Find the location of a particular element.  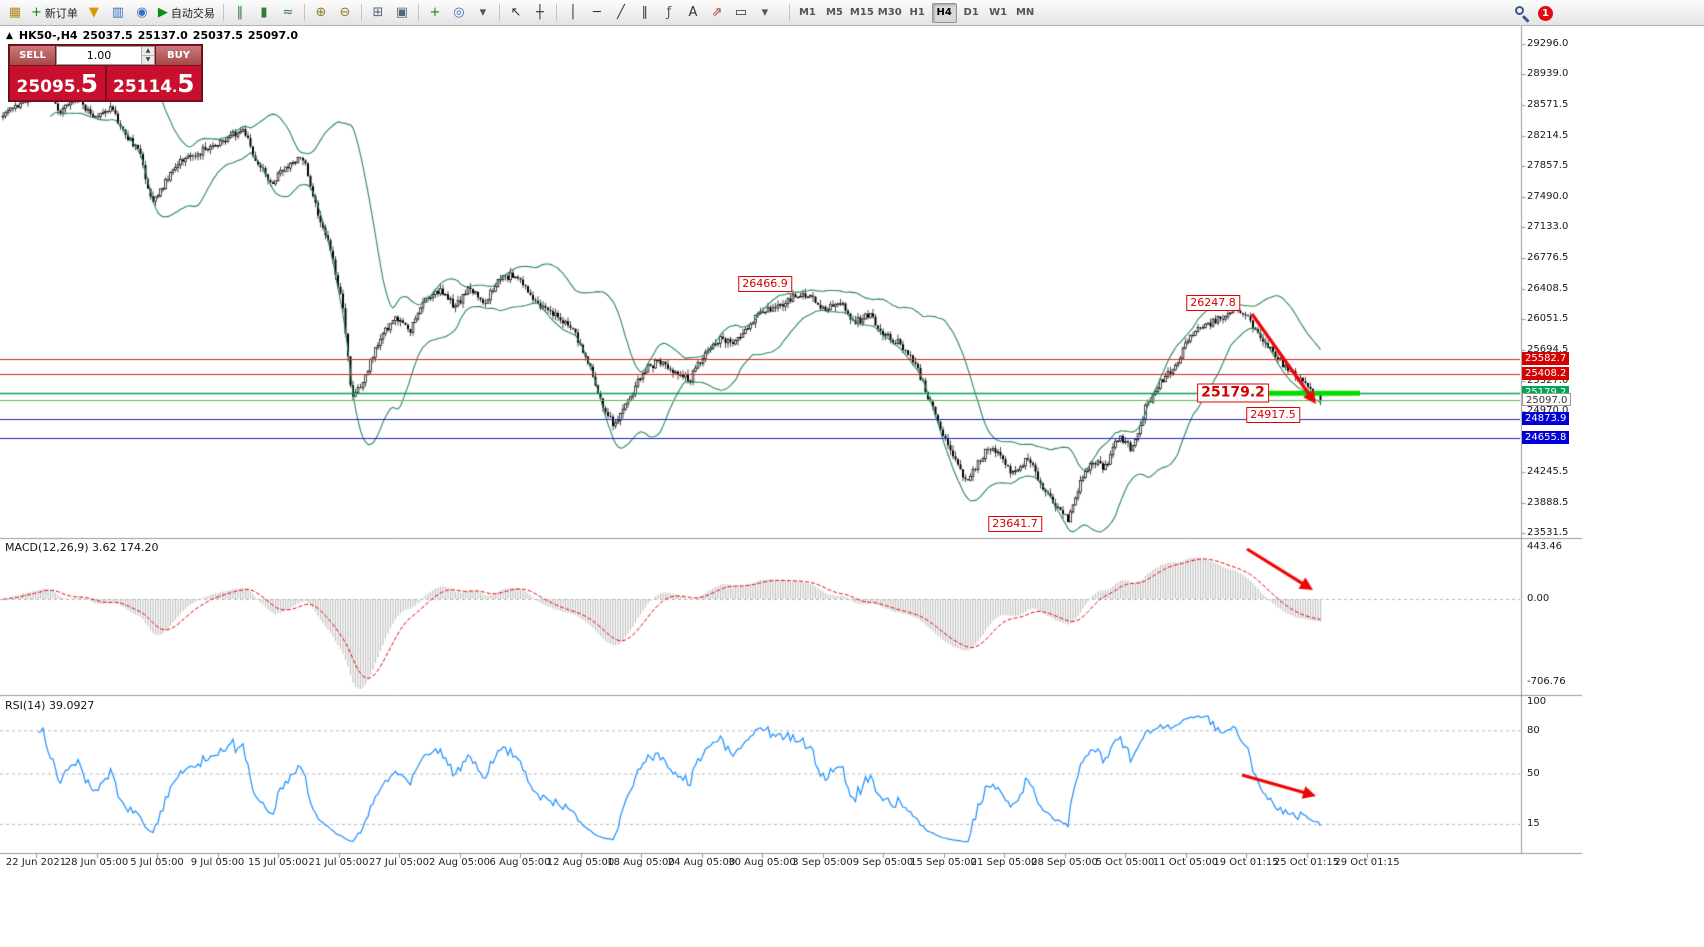

timeframe-toolbar: M1 M5 M15 M30 H1 H4 D1 W1 MN is located at coordinates (912, 12).